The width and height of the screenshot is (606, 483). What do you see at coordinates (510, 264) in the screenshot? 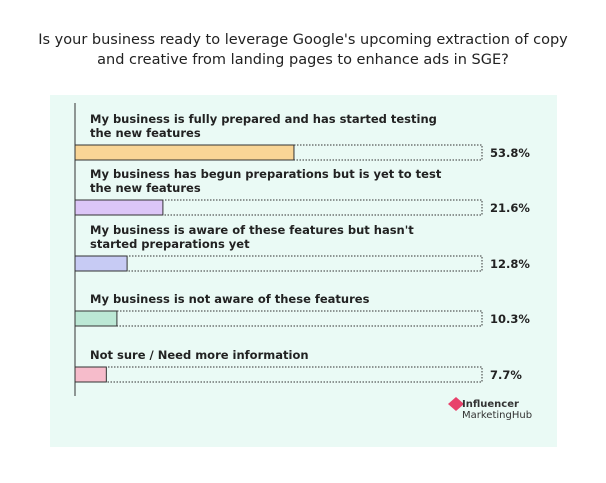
I see `value-label: 12.8%` at bounding box center [510, 264].